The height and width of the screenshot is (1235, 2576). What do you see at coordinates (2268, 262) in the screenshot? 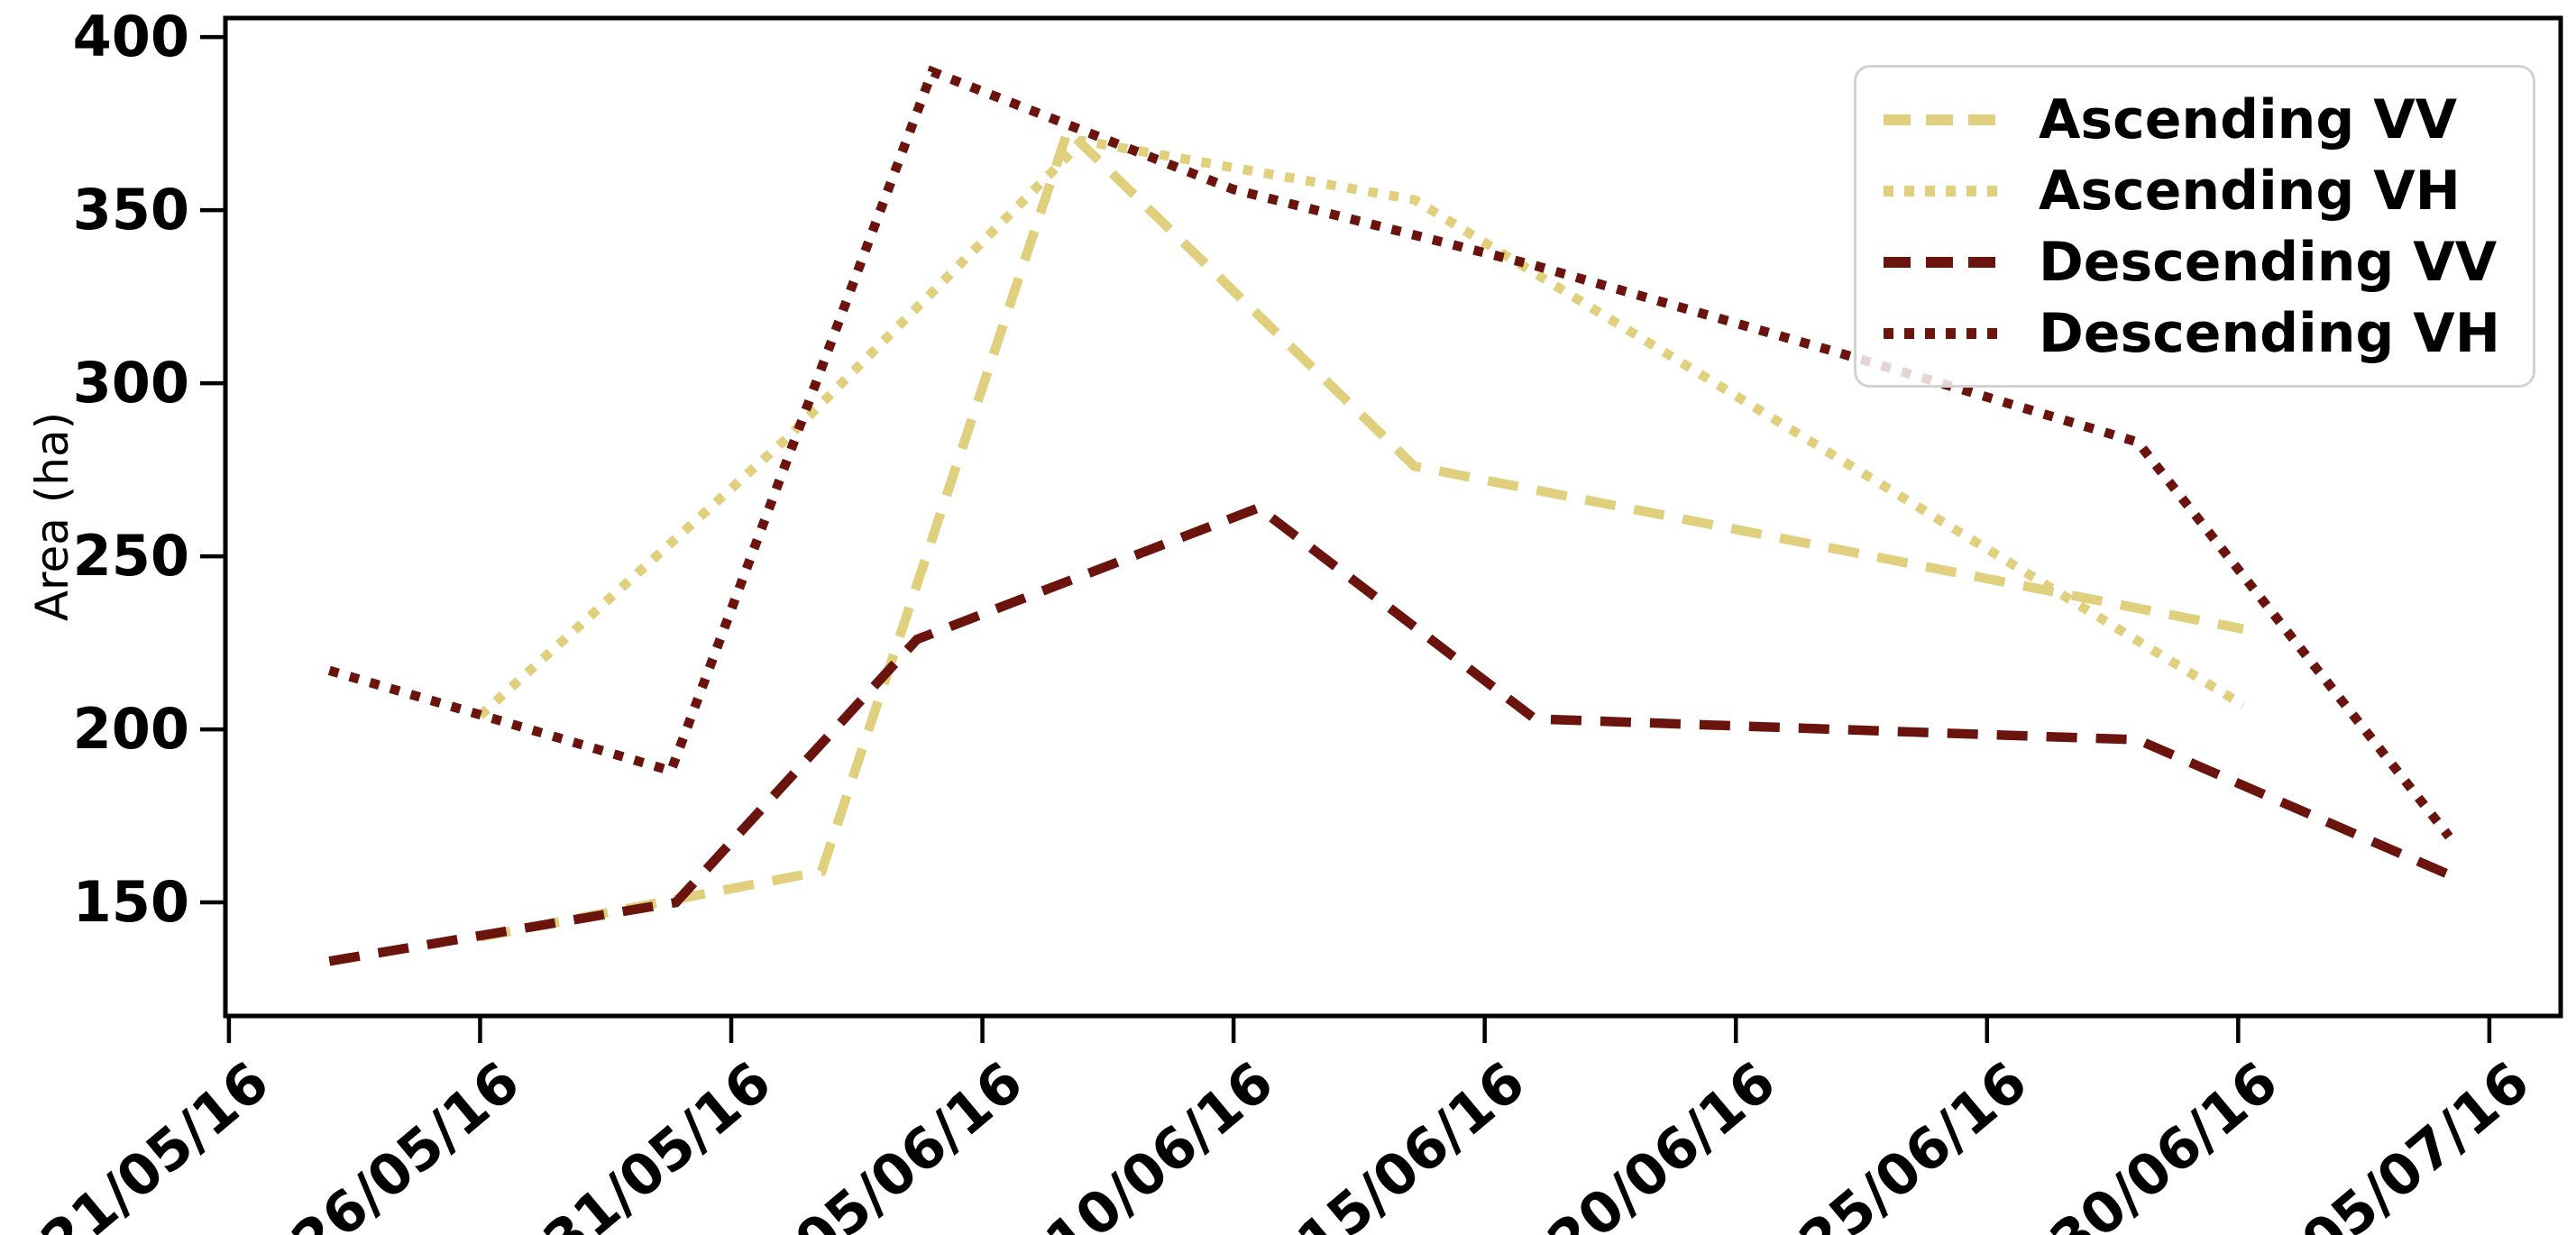
I see `legend-label: Descending VV` at bounding box center [2268, 262].